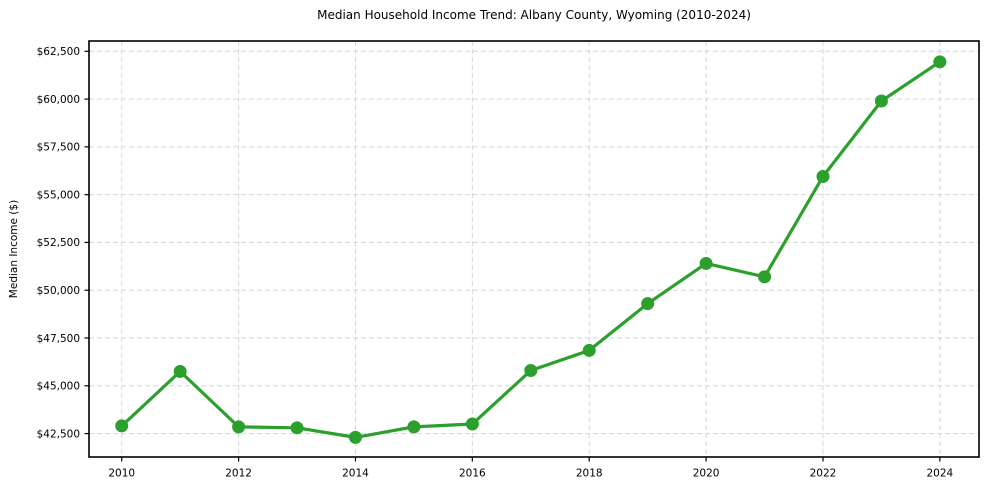 The height and width of the screenshot is (490, 989). Describe the element at coordinates (589, 474) in the screenshot. I see `x-tick-label: 2018` at that location.